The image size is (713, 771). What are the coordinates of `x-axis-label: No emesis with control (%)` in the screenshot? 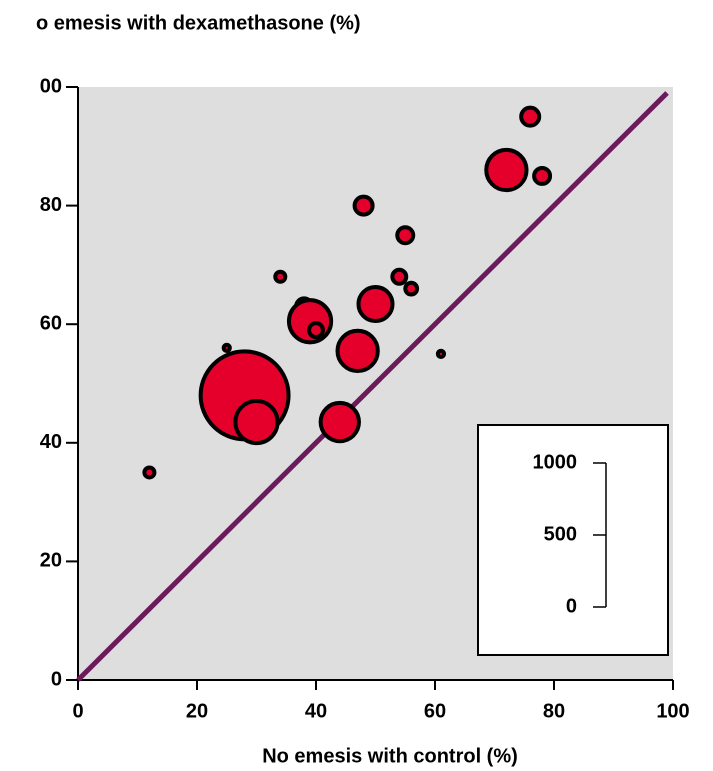 It's located at (390, 756).